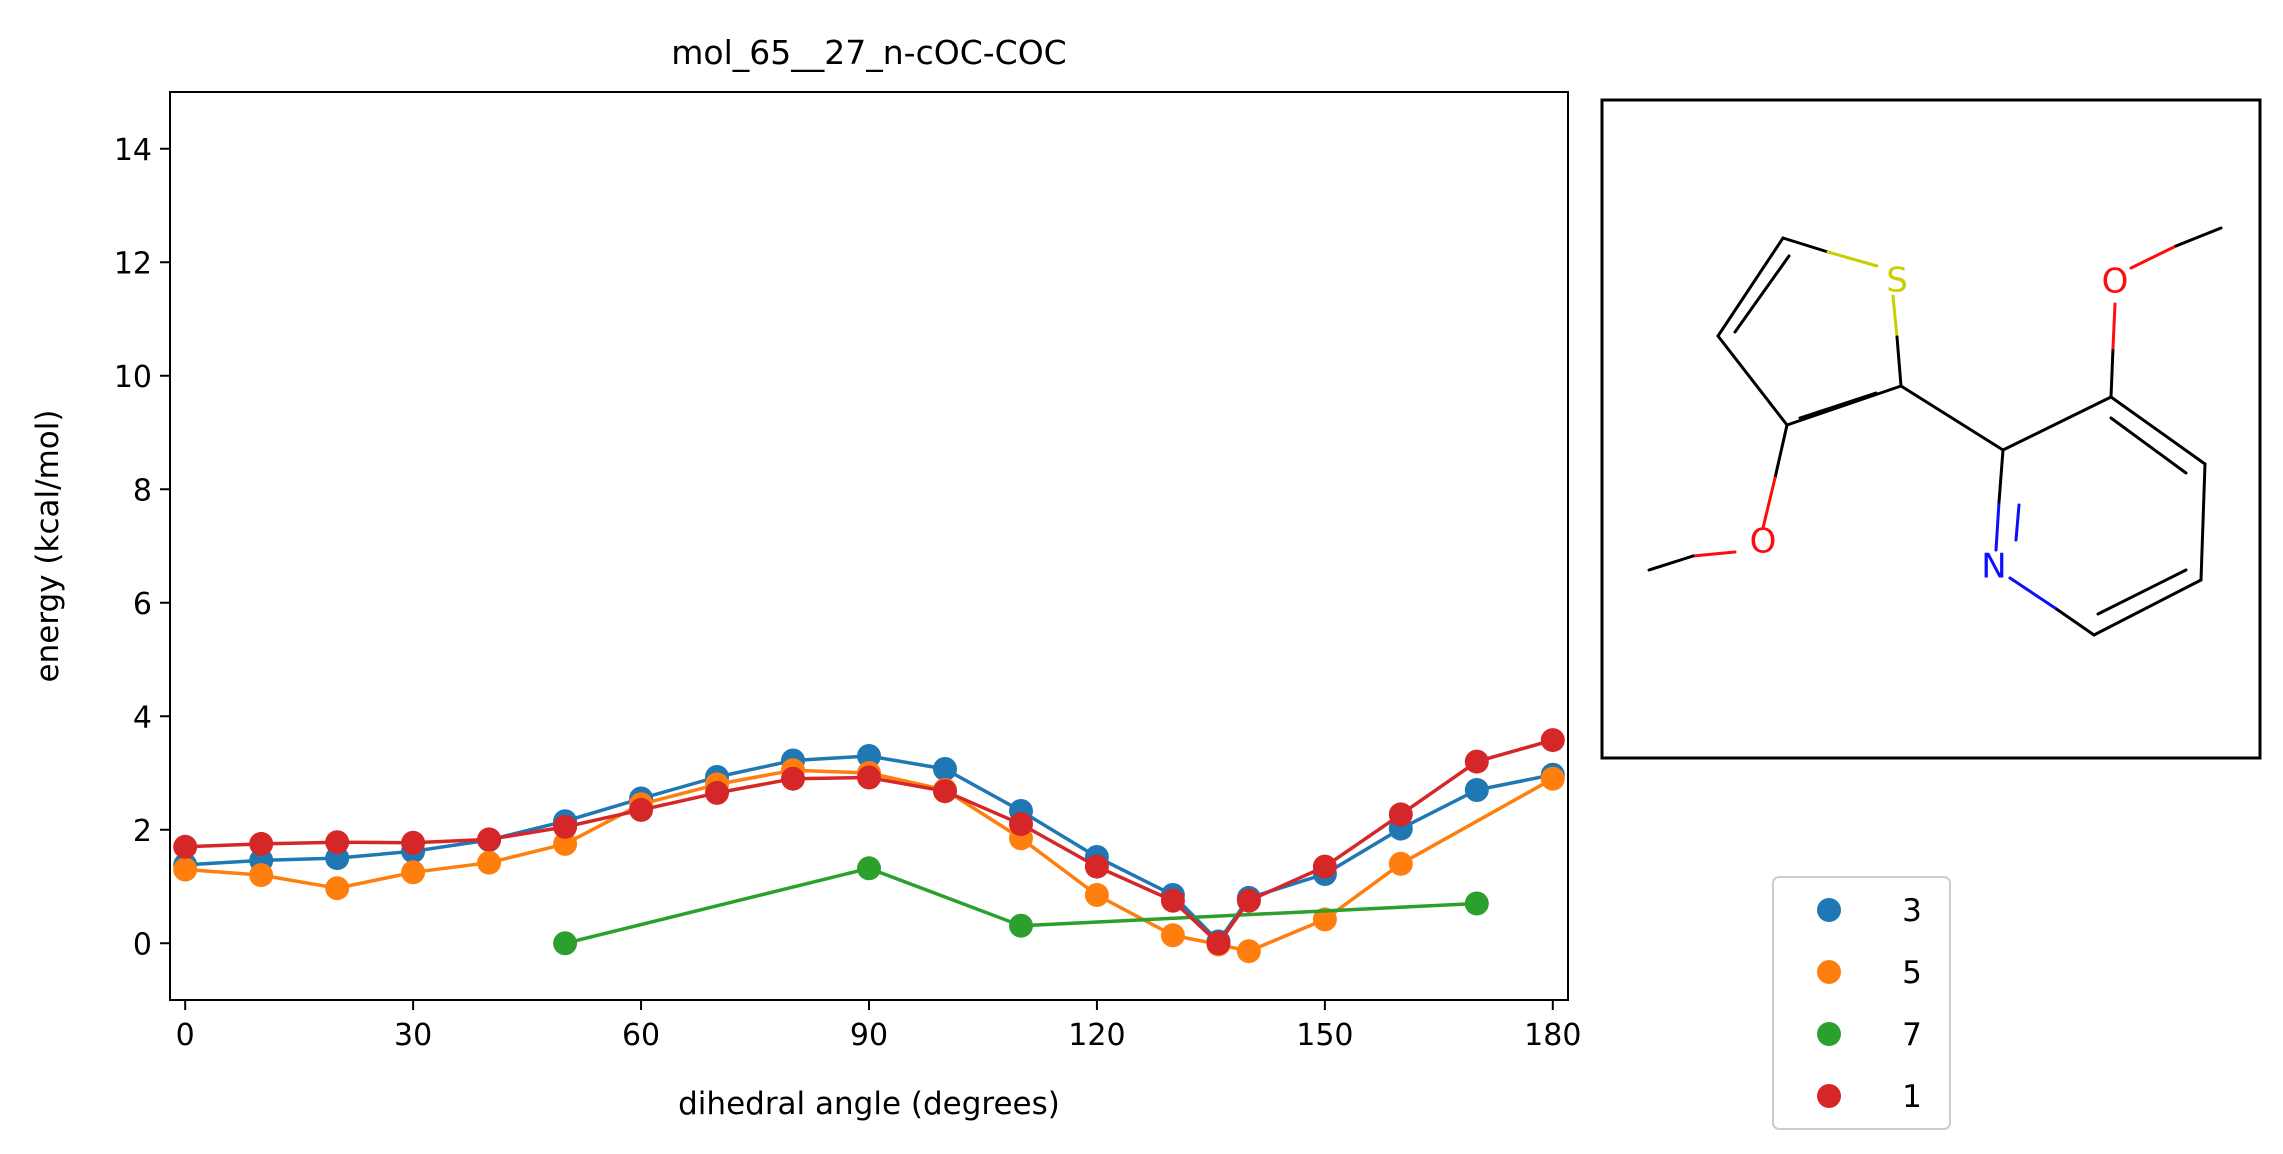  What do you see at coordinates (1324, 1035) in the screenshot?
I see `x-tick-label: 150` at bounding box center [1324, 1035].